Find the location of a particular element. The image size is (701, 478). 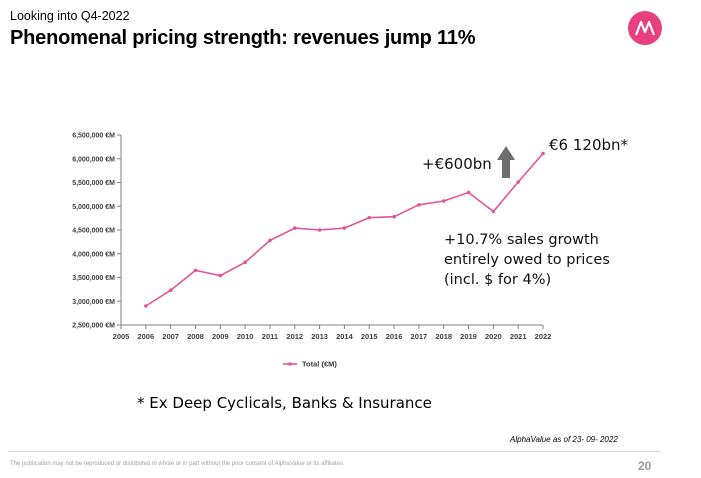

y-tick-label: 4,000,000 €M is located at coordinates (93, 254).